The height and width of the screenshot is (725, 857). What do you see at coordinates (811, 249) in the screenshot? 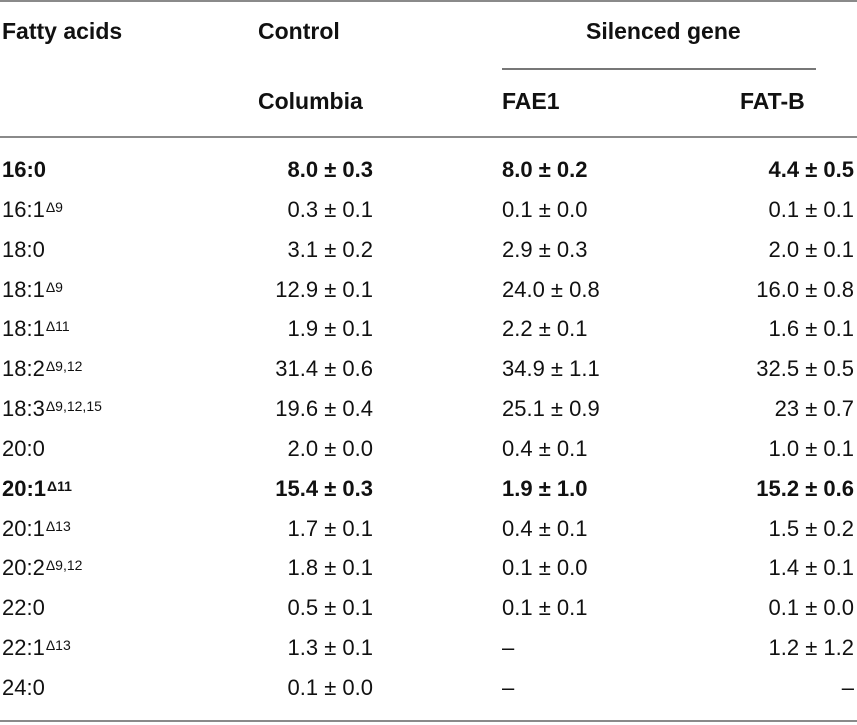
I see `fat-b-value: 2.0 ± 0.1` at bounding box center [811, 249].